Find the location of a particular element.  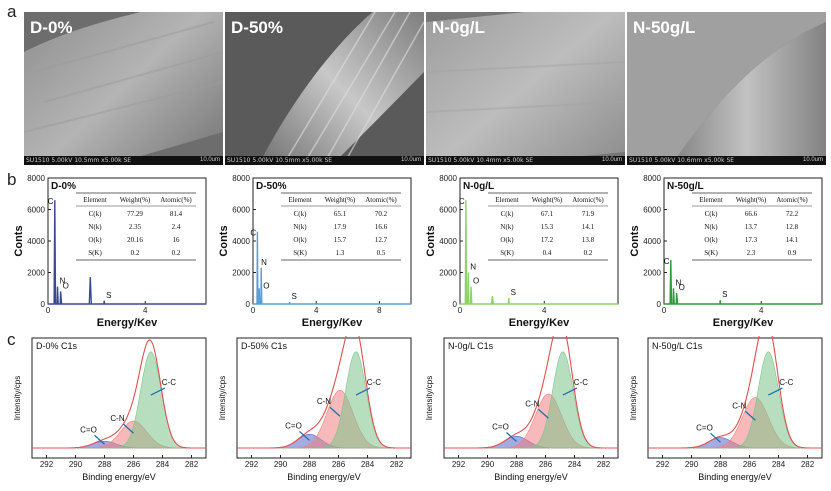

table-cell: C(k) is located at coordinates (301, 214).